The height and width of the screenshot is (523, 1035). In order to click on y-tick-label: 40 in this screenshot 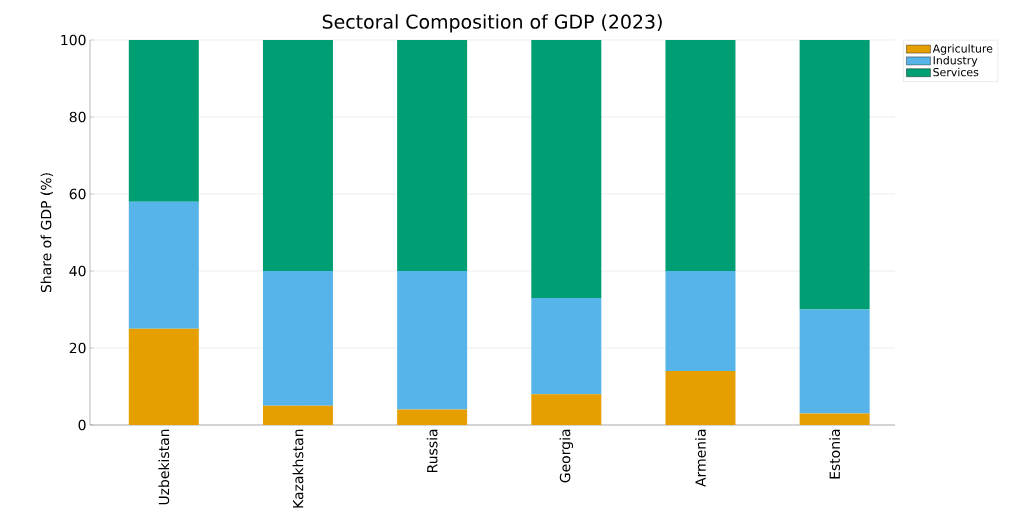, I will do `click(77, 271)`.